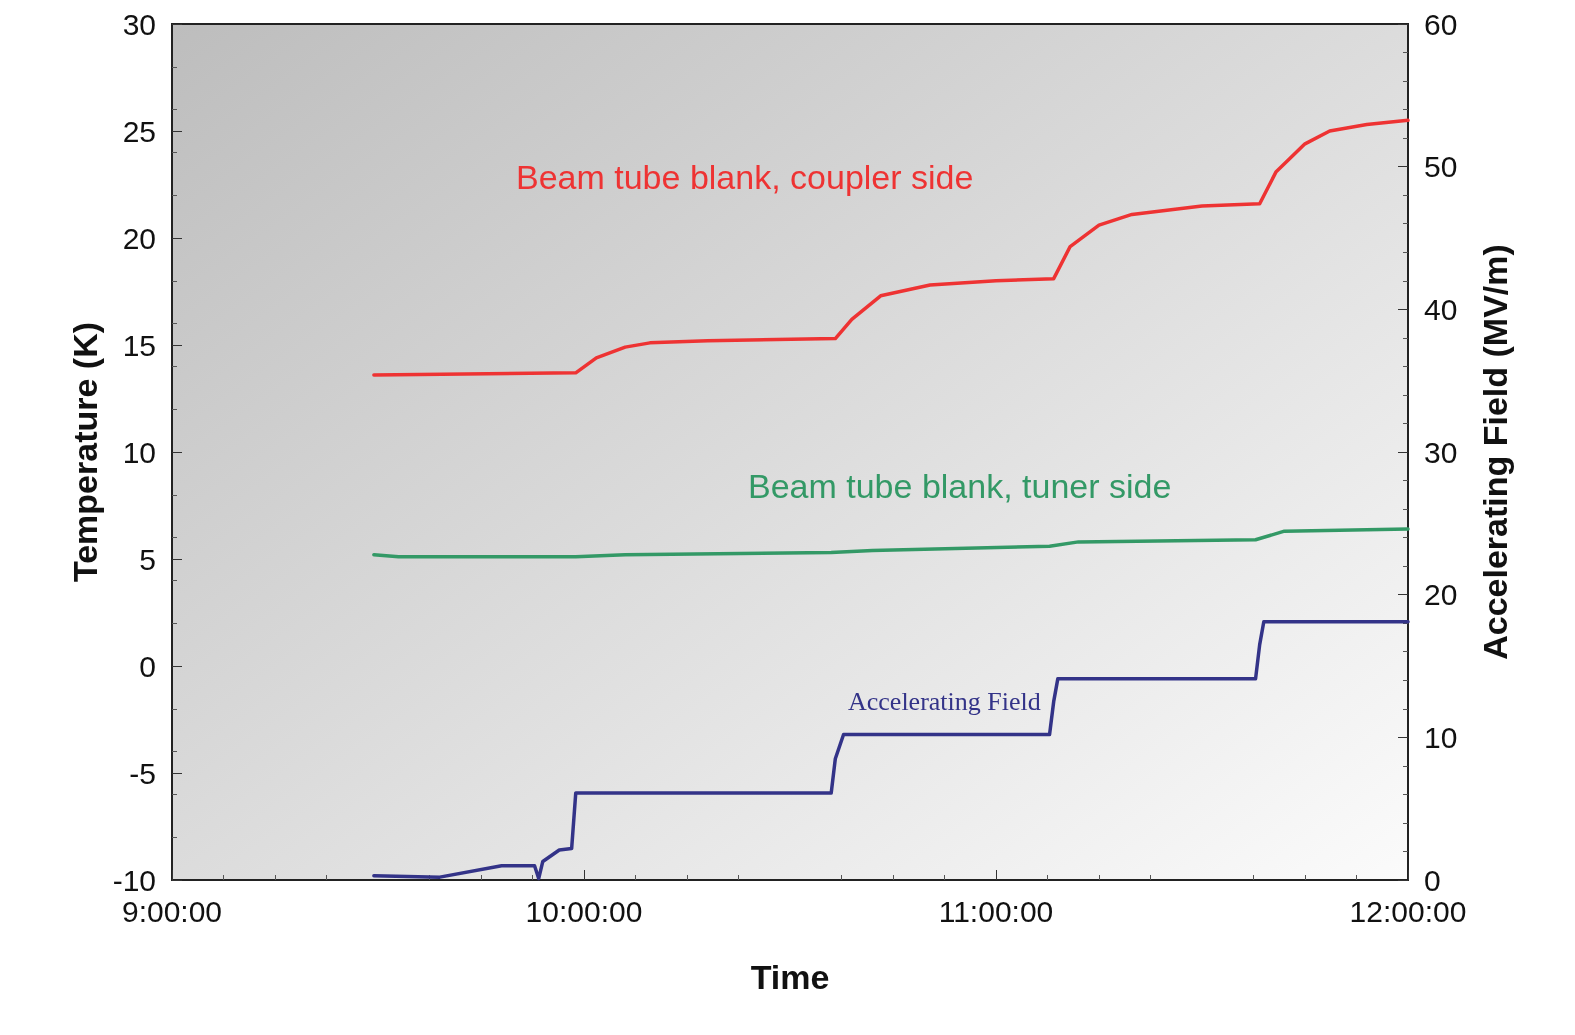  I want to click on y2-tick-label: 60, so click(1441, 24).